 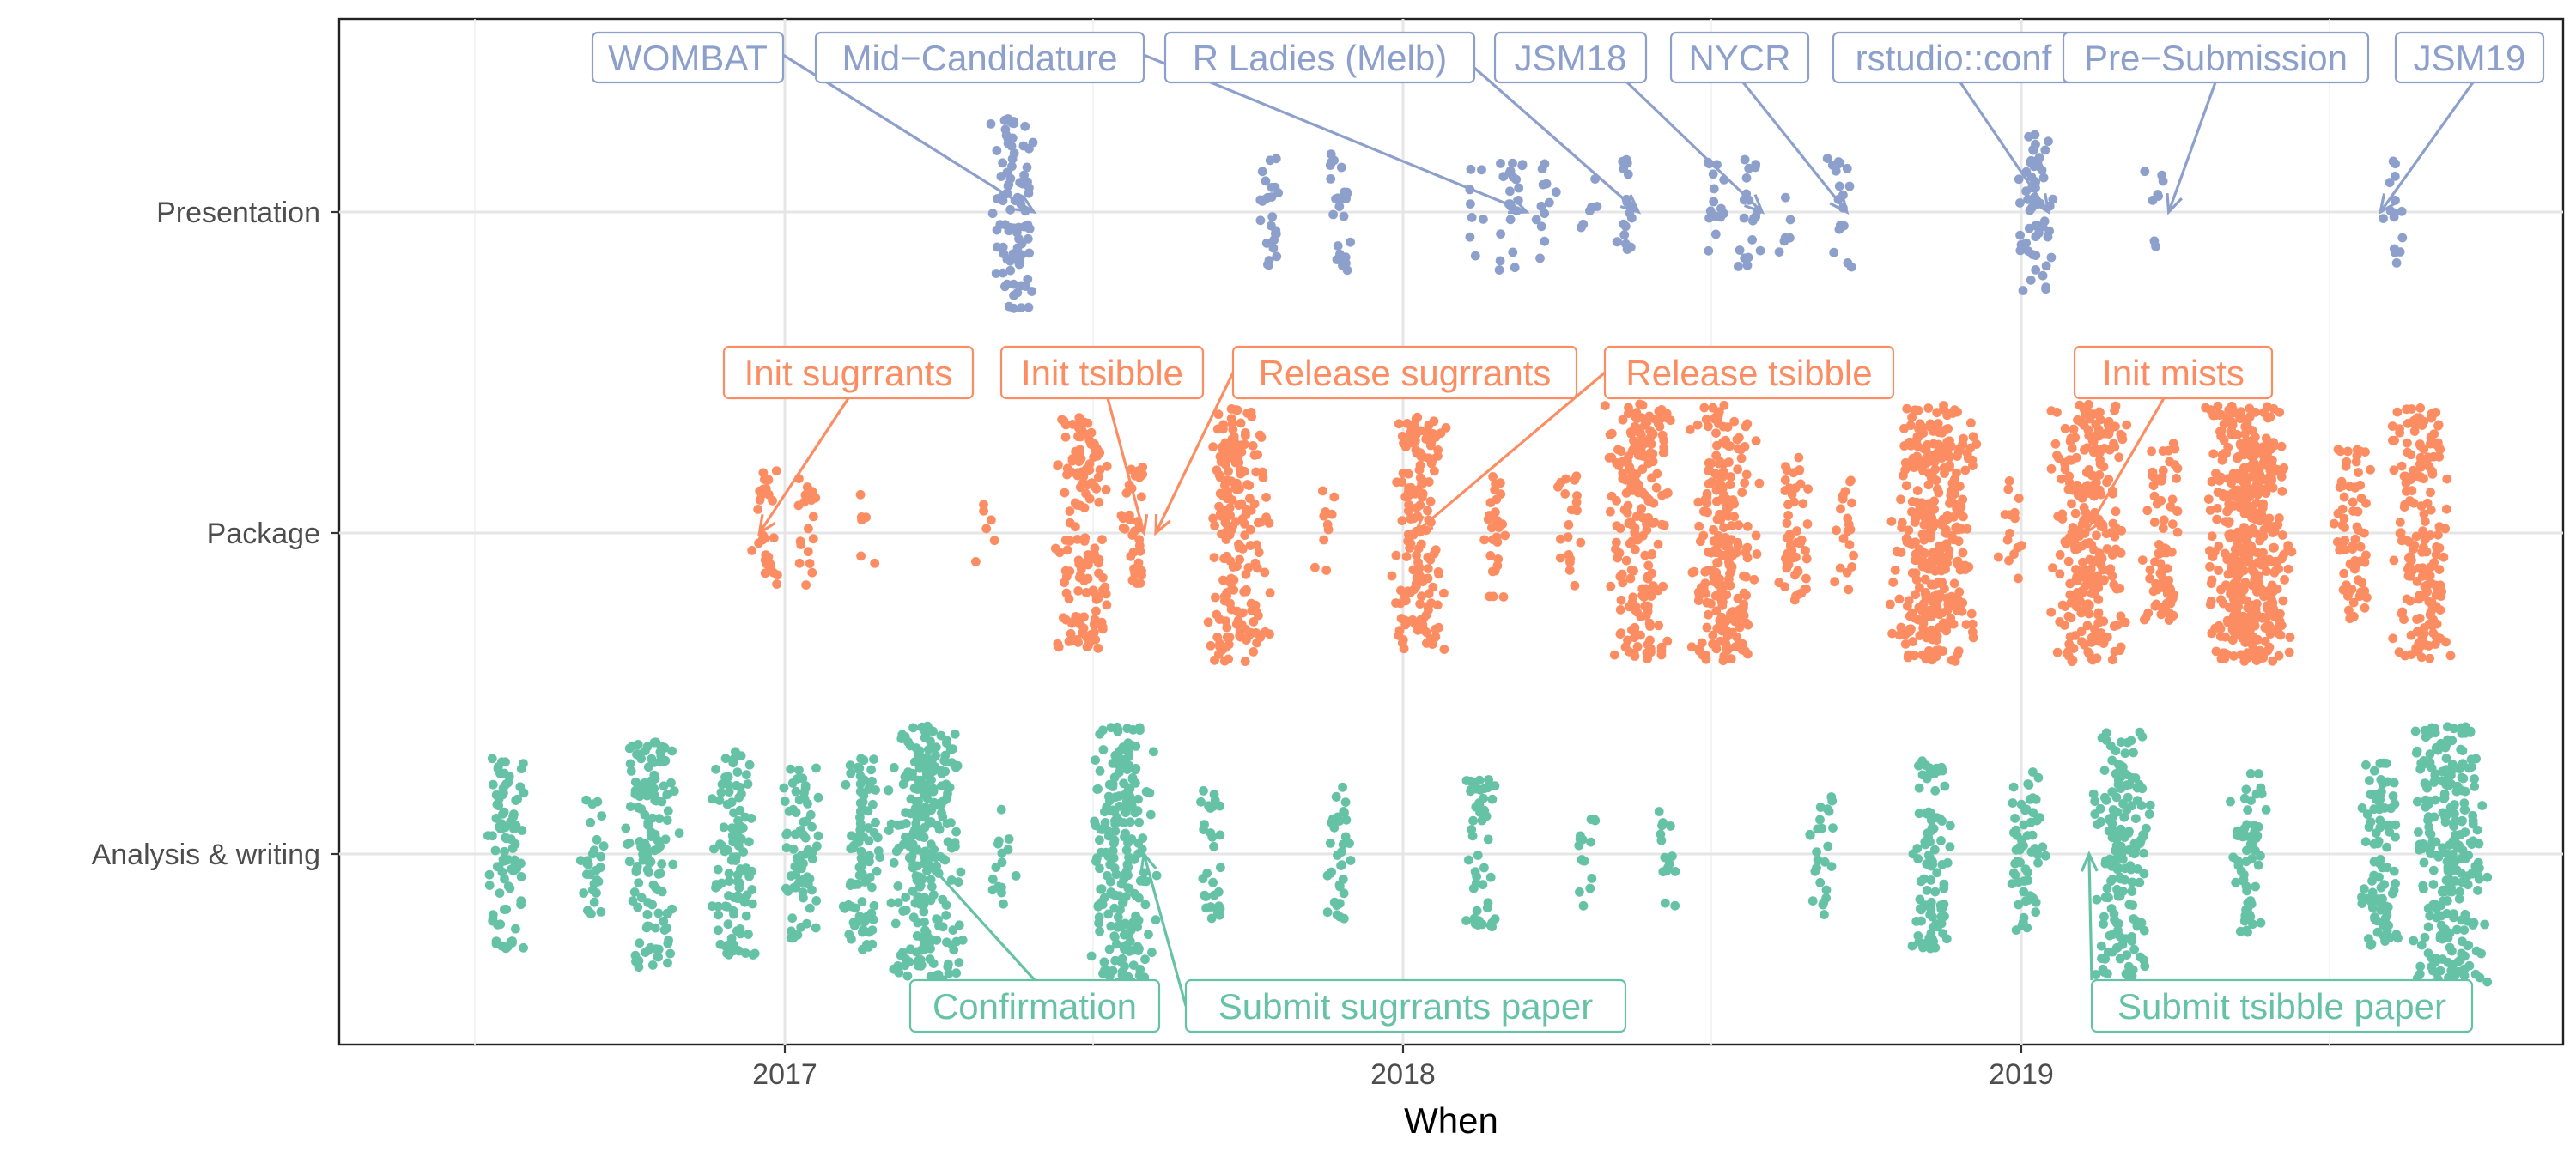 What do you see at coordinates (2175, 203) in the screenshot?
I see `annotation-arrowhead` at bounding box center [2175, 203].